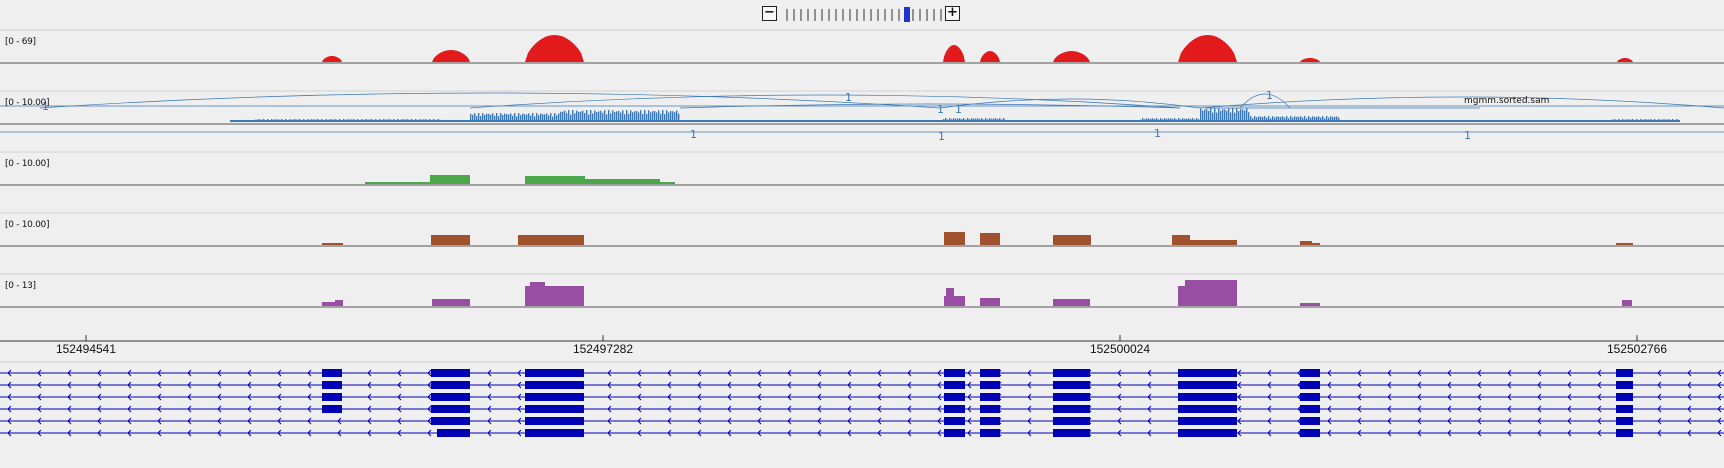  I want to click on zoom-out-button: −, so click(769, 13).